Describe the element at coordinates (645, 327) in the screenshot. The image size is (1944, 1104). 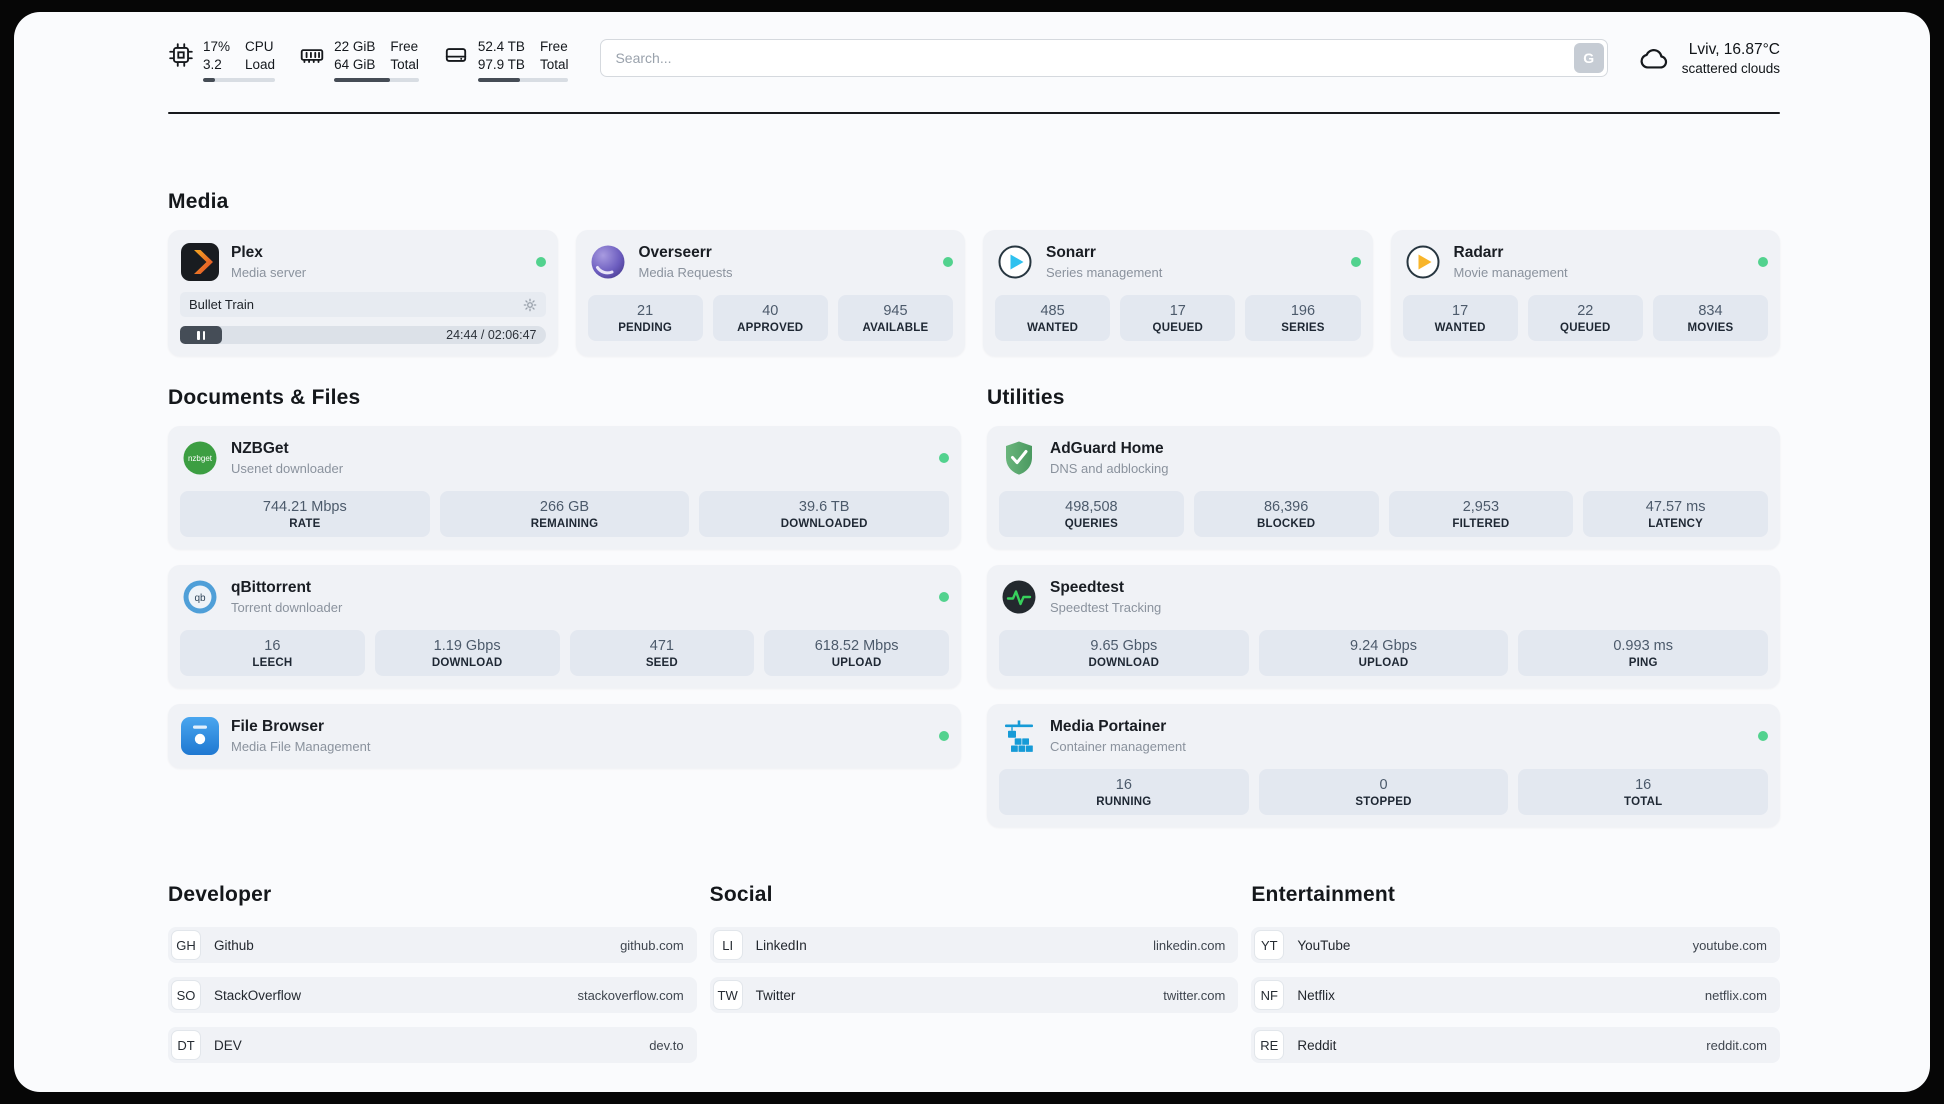
I see `stat-label: PENDING` at that location.